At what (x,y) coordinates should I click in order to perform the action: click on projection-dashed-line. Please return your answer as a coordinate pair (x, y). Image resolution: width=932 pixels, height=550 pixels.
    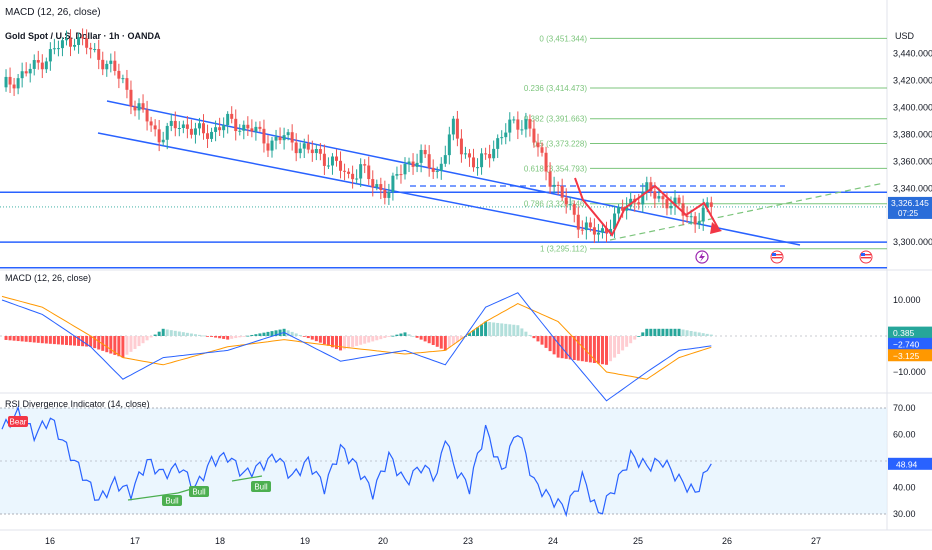
    Looking at the image, I should click on (747, 211).